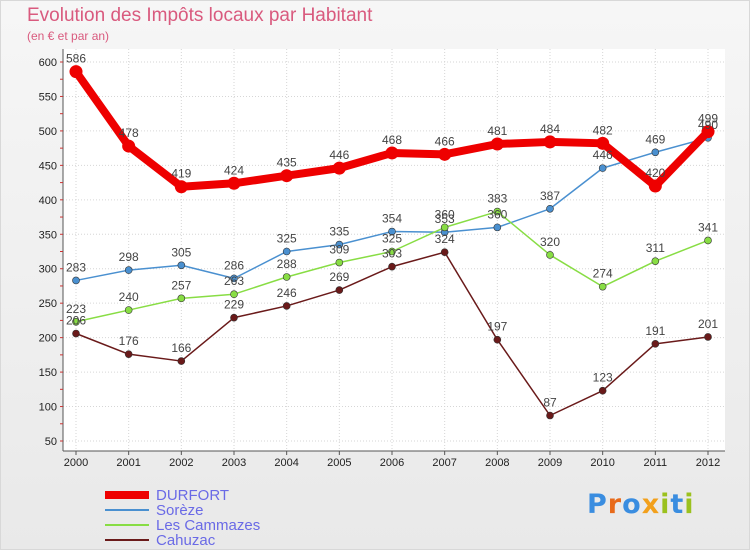 Image resolution: width=750 pixels, height=550 pixels. Describe the element at coordinates (656, 463) in the screenshot. I see `x-tick-label: 2011` at that location.